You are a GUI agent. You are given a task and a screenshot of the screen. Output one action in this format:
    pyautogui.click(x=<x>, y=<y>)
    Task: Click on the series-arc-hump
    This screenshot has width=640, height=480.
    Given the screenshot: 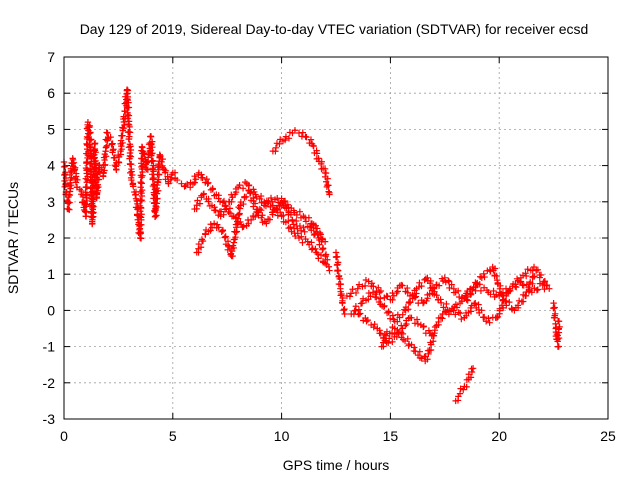 What is the action you would take?
    pyautogui.click(x=301, y=162)
    